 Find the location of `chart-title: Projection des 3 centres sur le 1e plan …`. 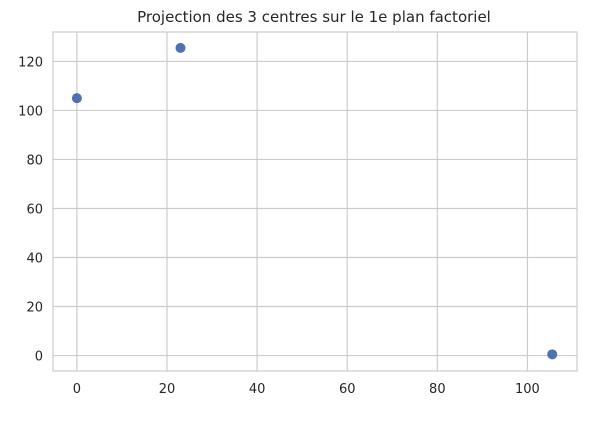

chart-title: Projection des 3 centres sur le 1e plan … is located at coordinates (314, 17).